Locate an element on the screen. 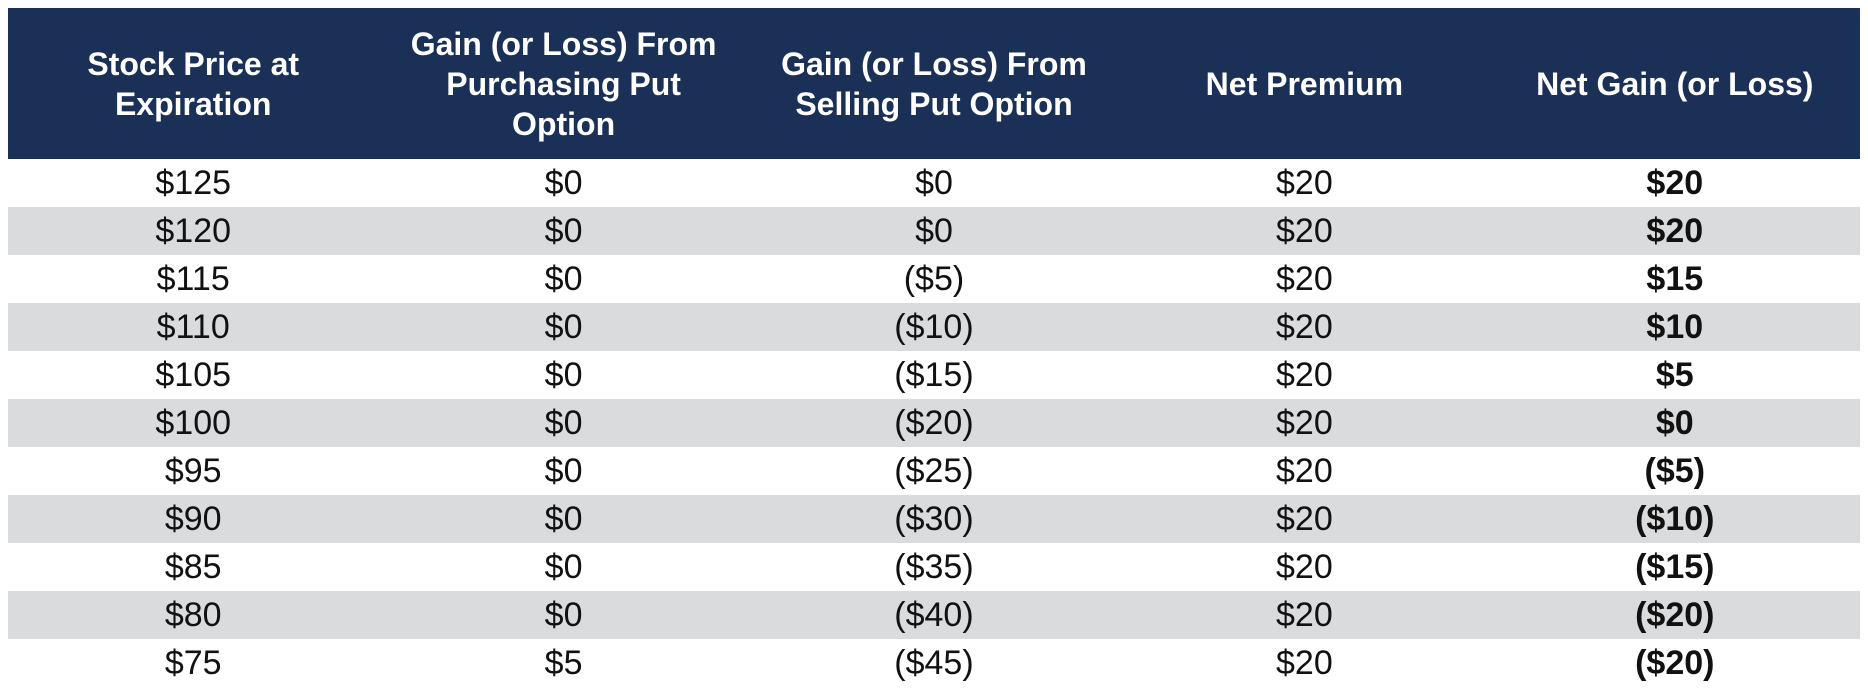  cell-stock-price: $125 is located at coordinates (193, 183).